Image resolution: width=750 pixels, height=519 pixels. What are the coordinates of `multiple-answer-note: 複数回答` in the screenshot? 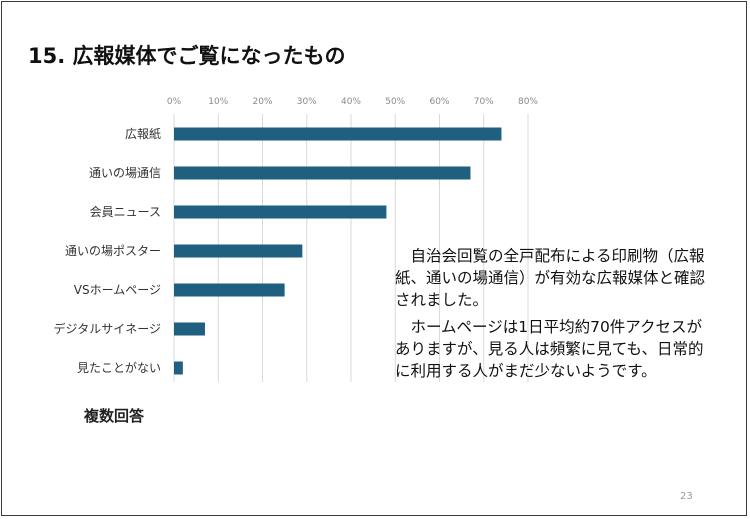 It's located at (114, 416).